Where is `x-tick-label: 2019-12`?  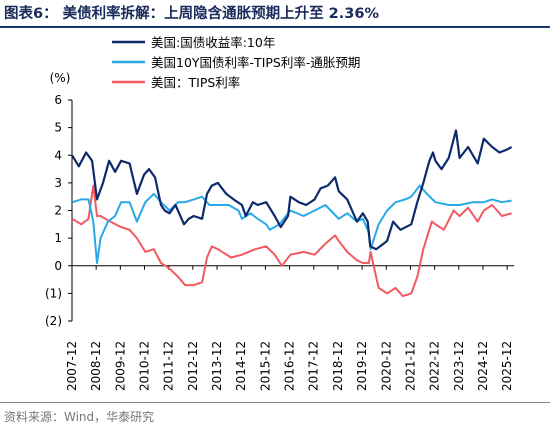
x-tick-label: 2019-12 is located at coordinates (362, 366).